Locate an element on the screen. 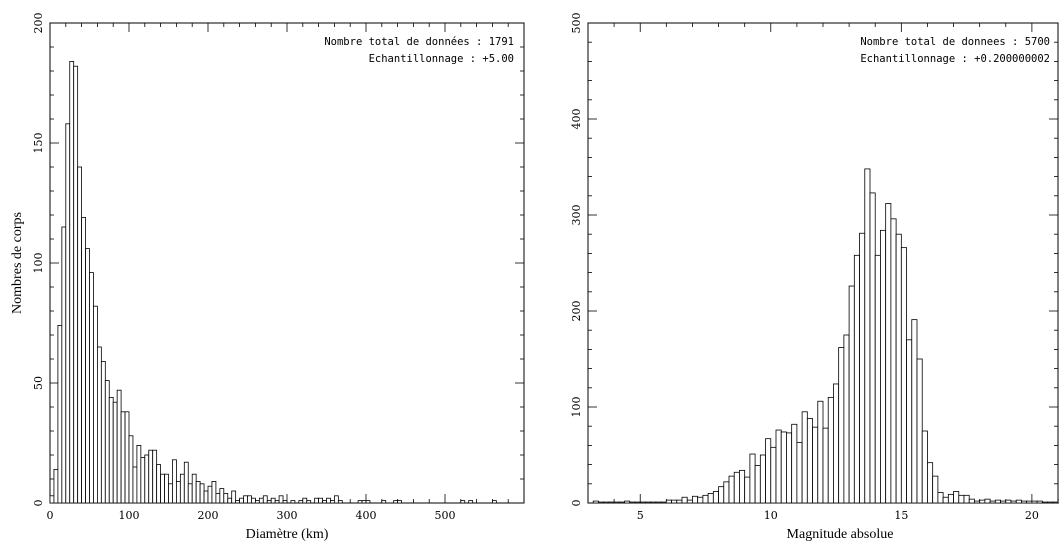 The image size is (1059, 550). y-tick-label: 500 is located at coordinates (576, 23).